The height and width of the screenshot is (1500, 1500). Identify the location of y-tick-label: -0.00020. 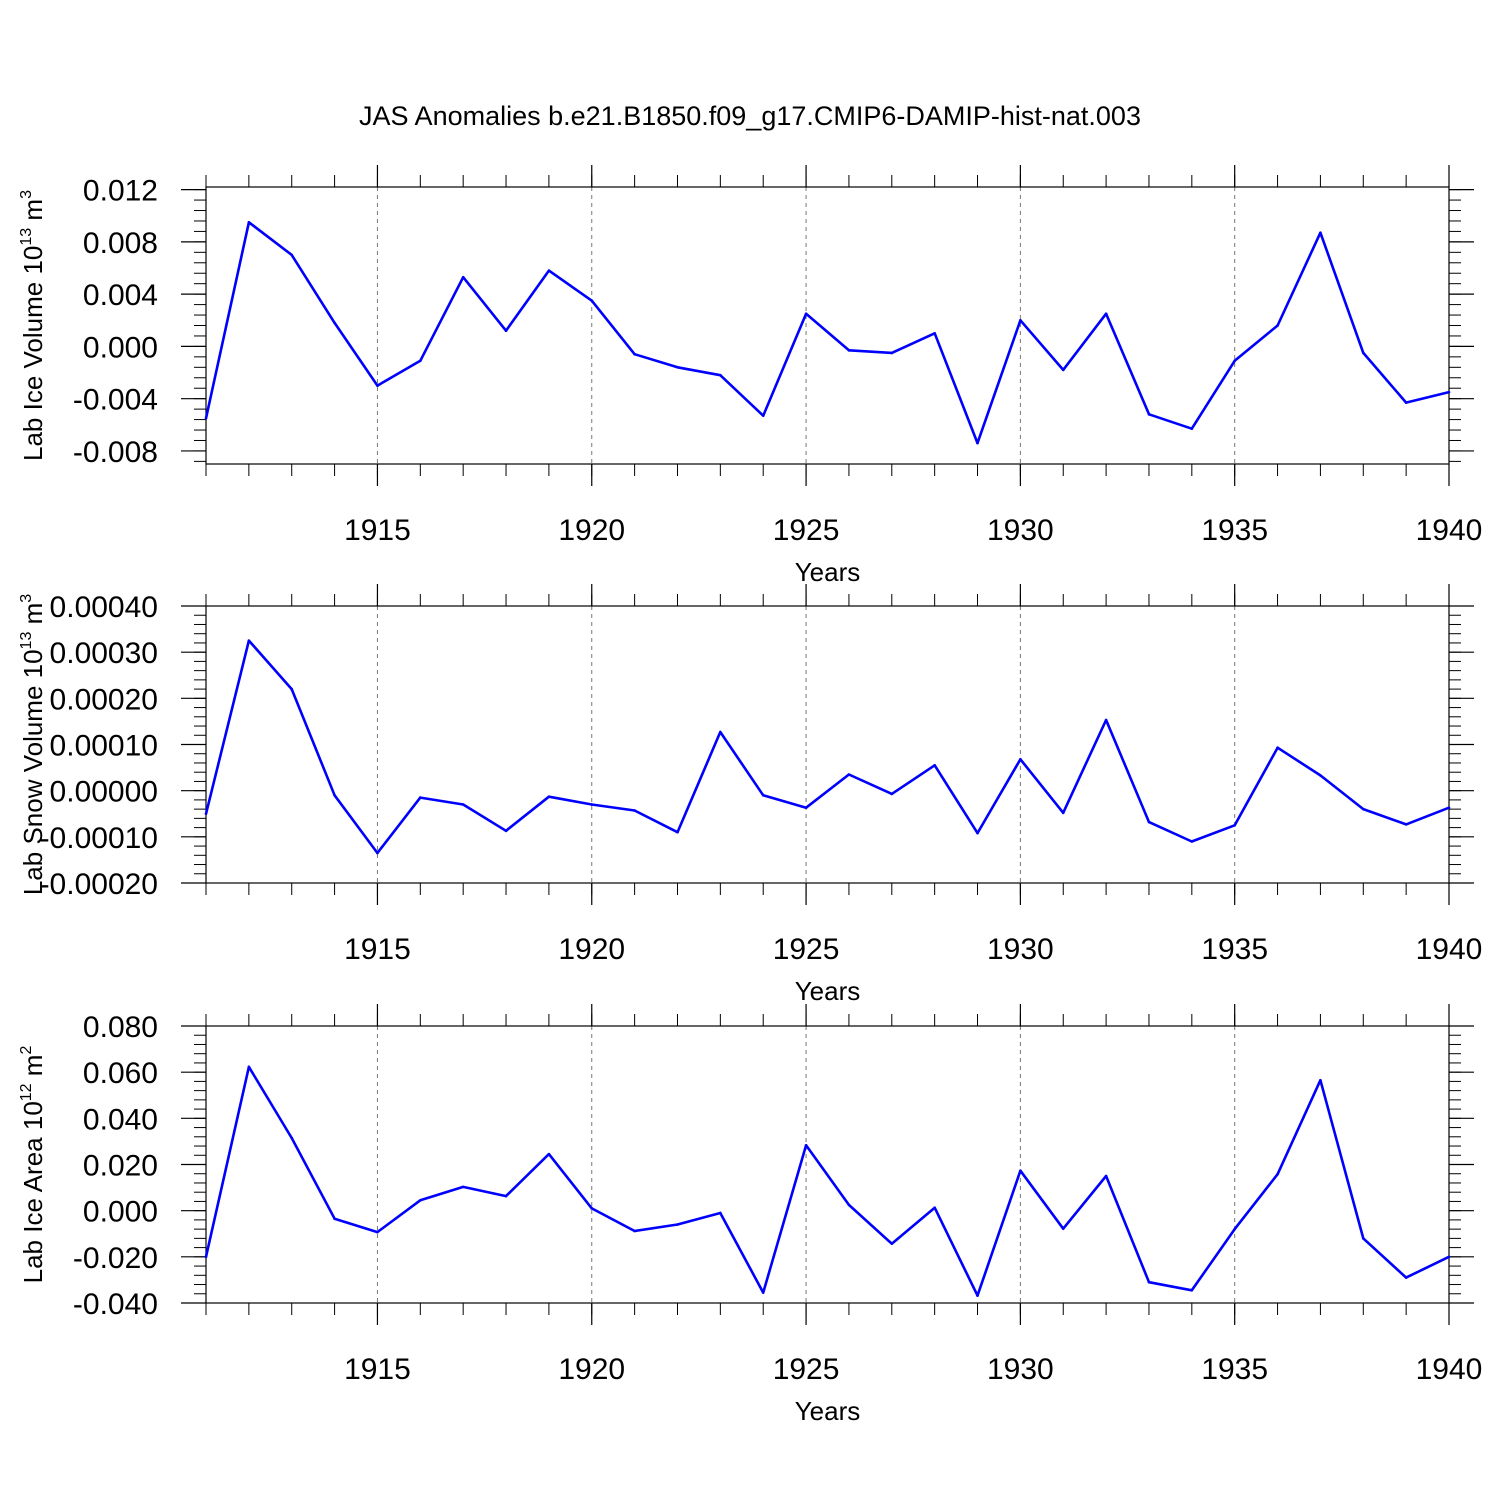
(99, 884).